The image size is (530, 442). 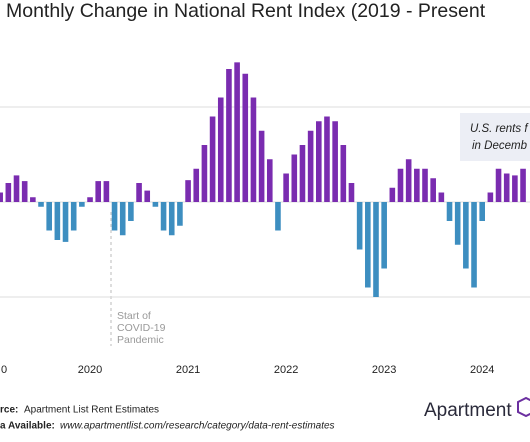 I want to click on callout-text: in Decemb, so click(x=500, y=146).